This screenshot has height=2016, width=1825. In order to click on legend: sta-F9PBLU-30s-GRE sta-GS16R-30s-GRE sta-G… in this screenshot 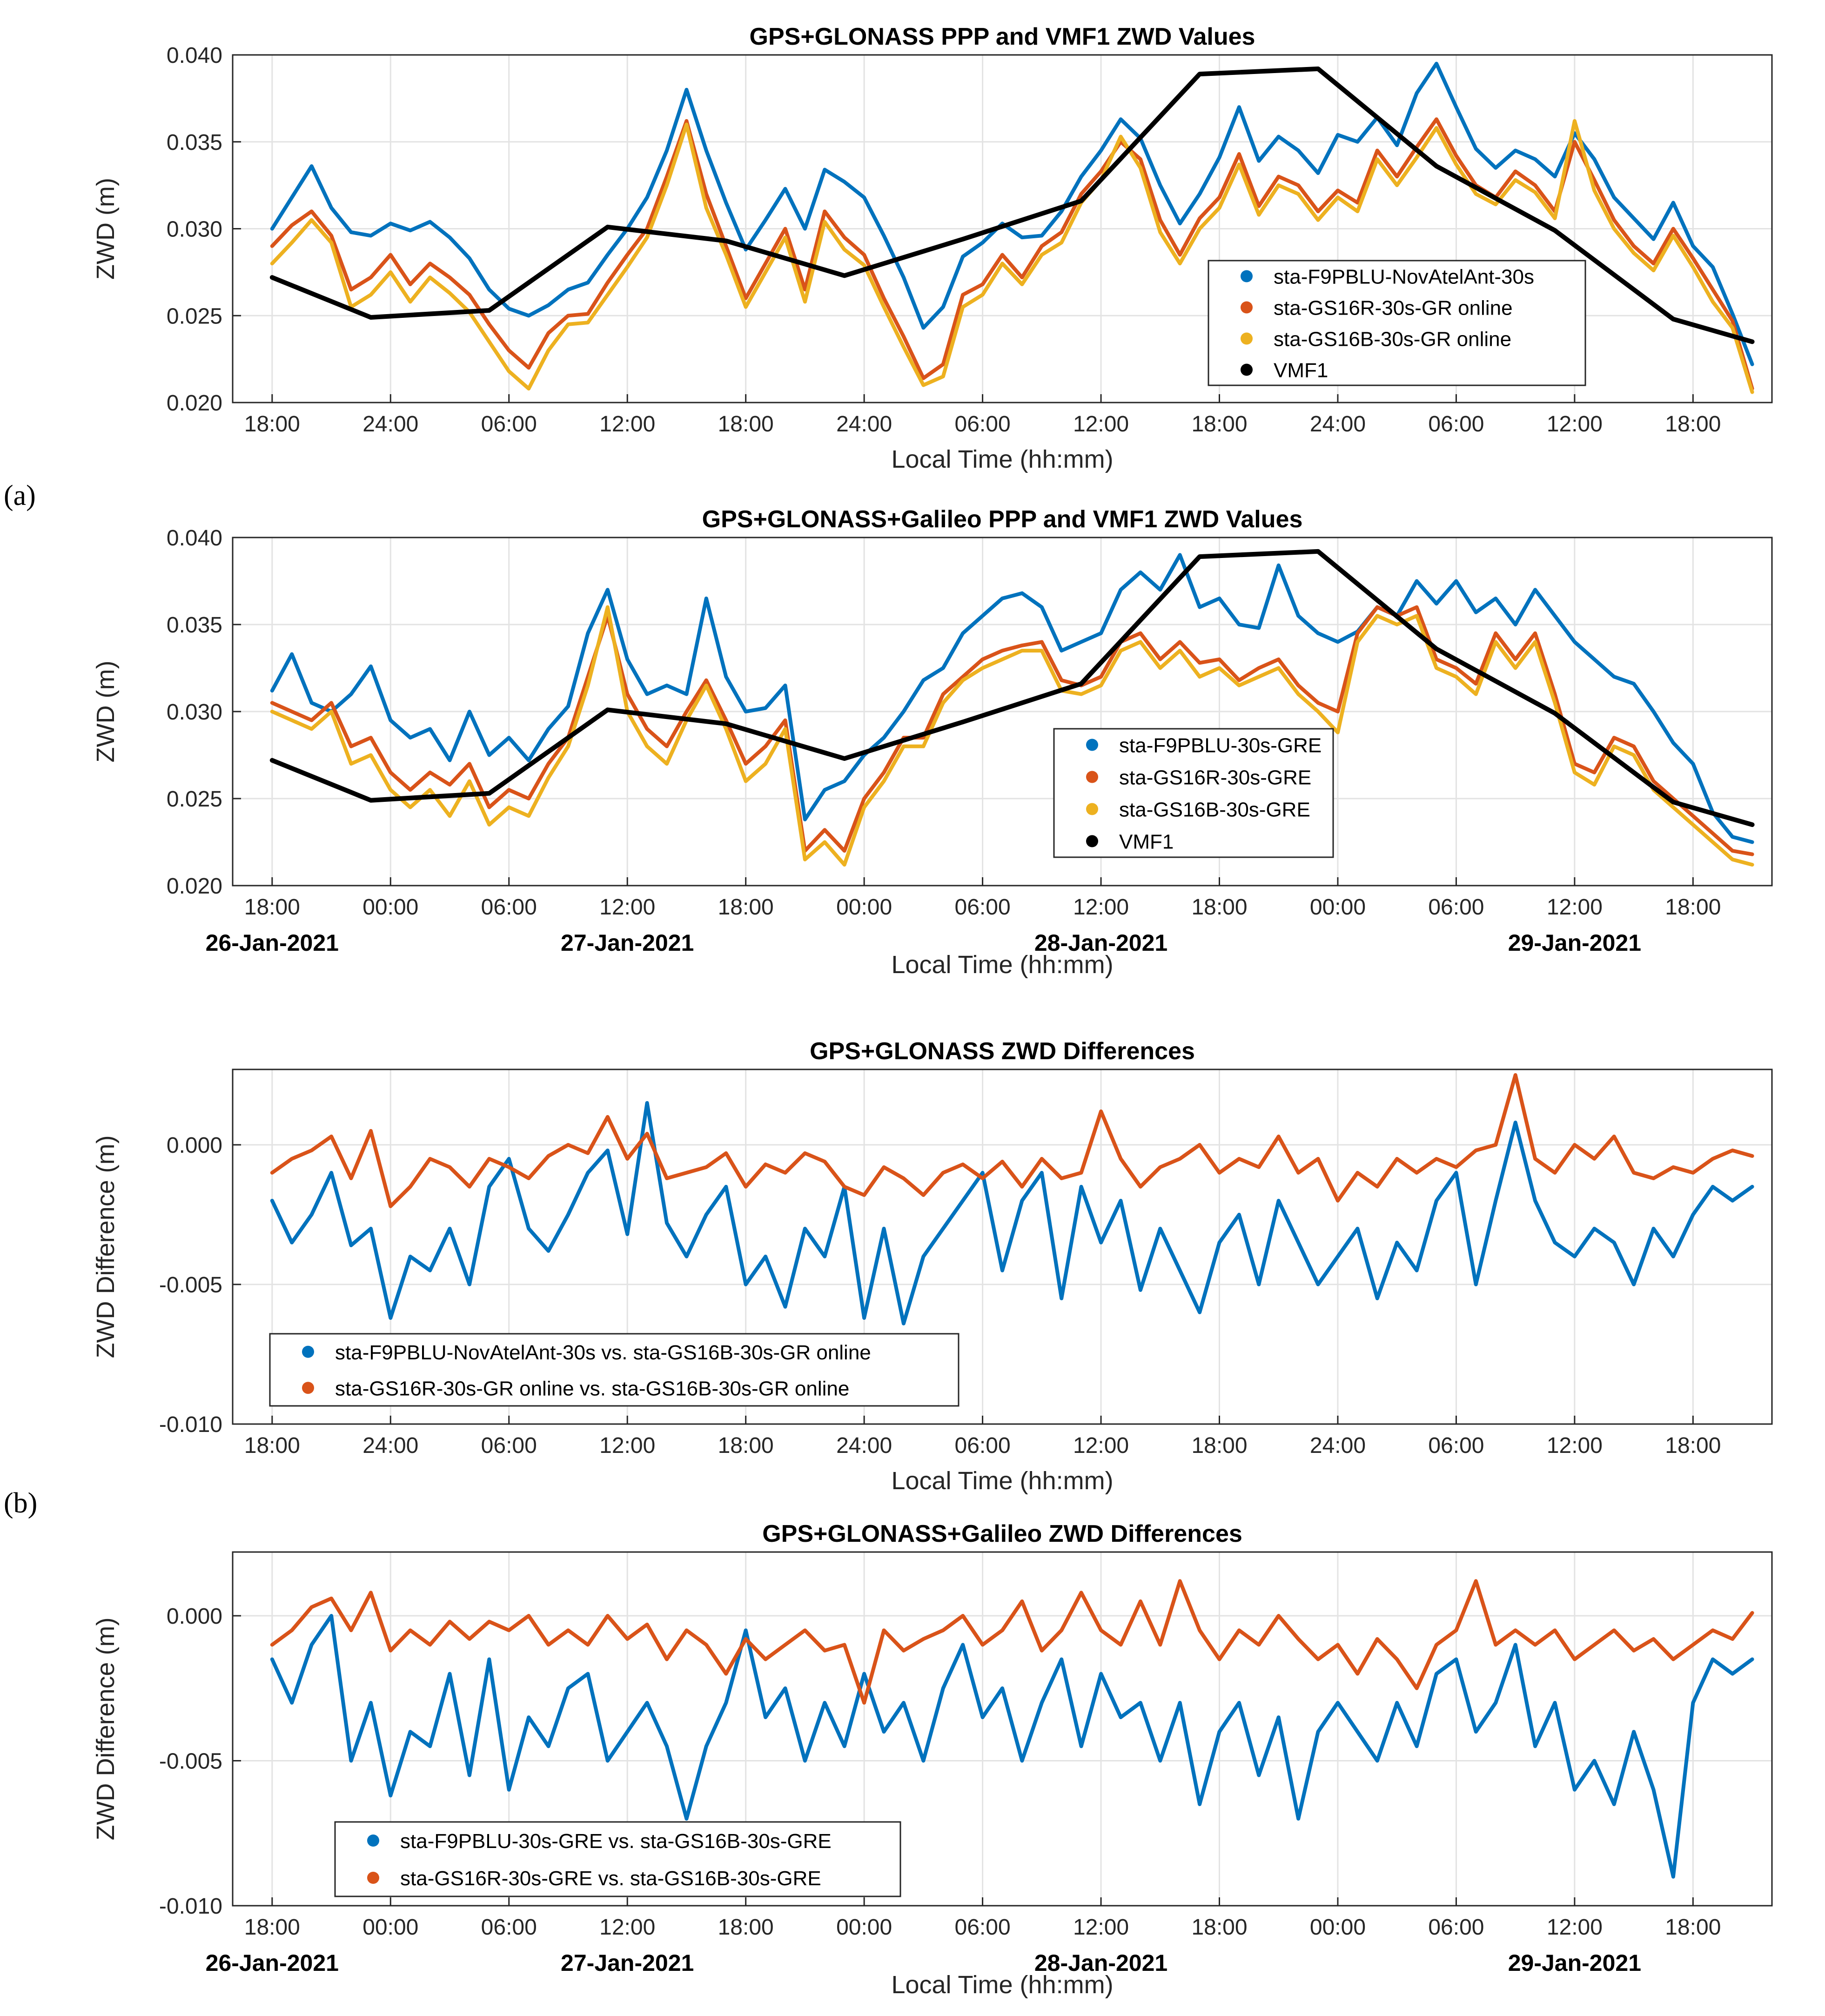, I will do `click(1193, 793)`.